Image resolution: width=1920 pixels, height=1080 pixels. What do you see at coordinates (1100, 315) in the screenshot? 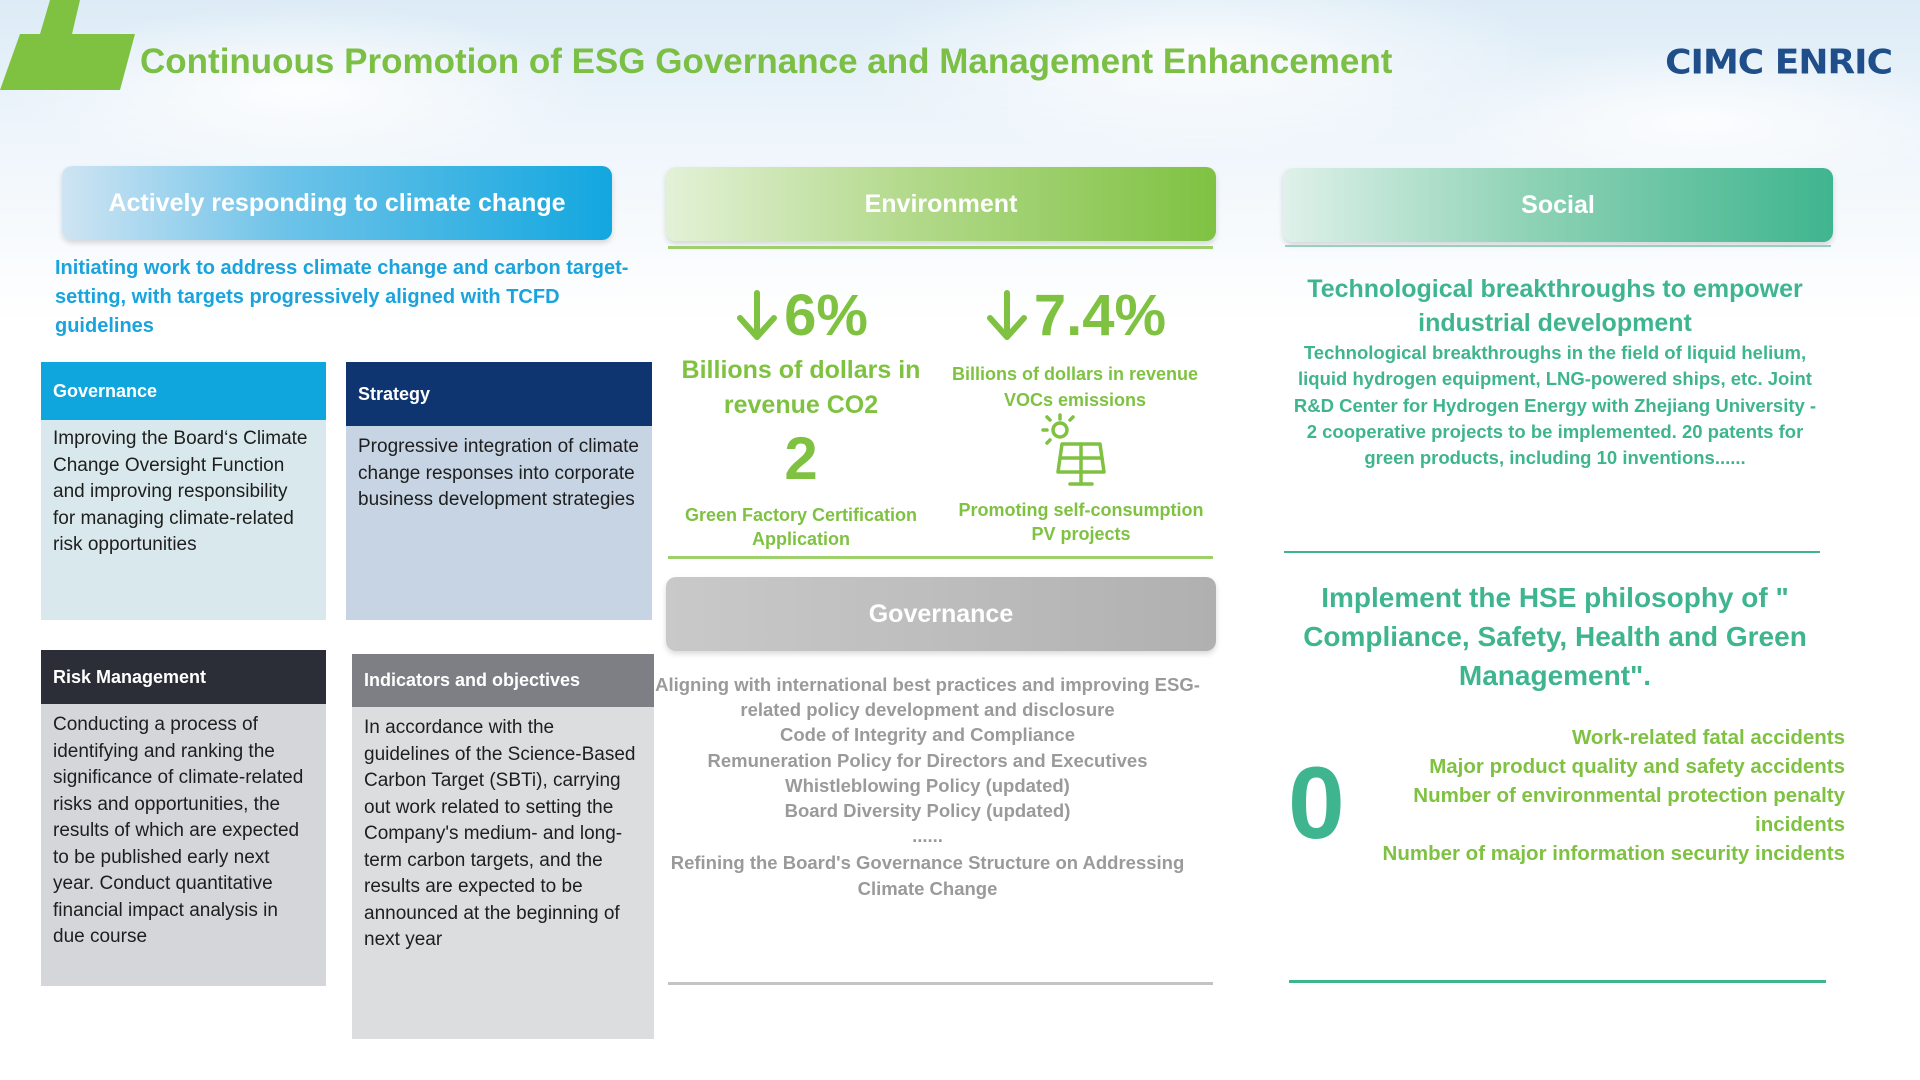
I see `vocs-stat-value: 7.4%` at bounding box center [1100, 315].